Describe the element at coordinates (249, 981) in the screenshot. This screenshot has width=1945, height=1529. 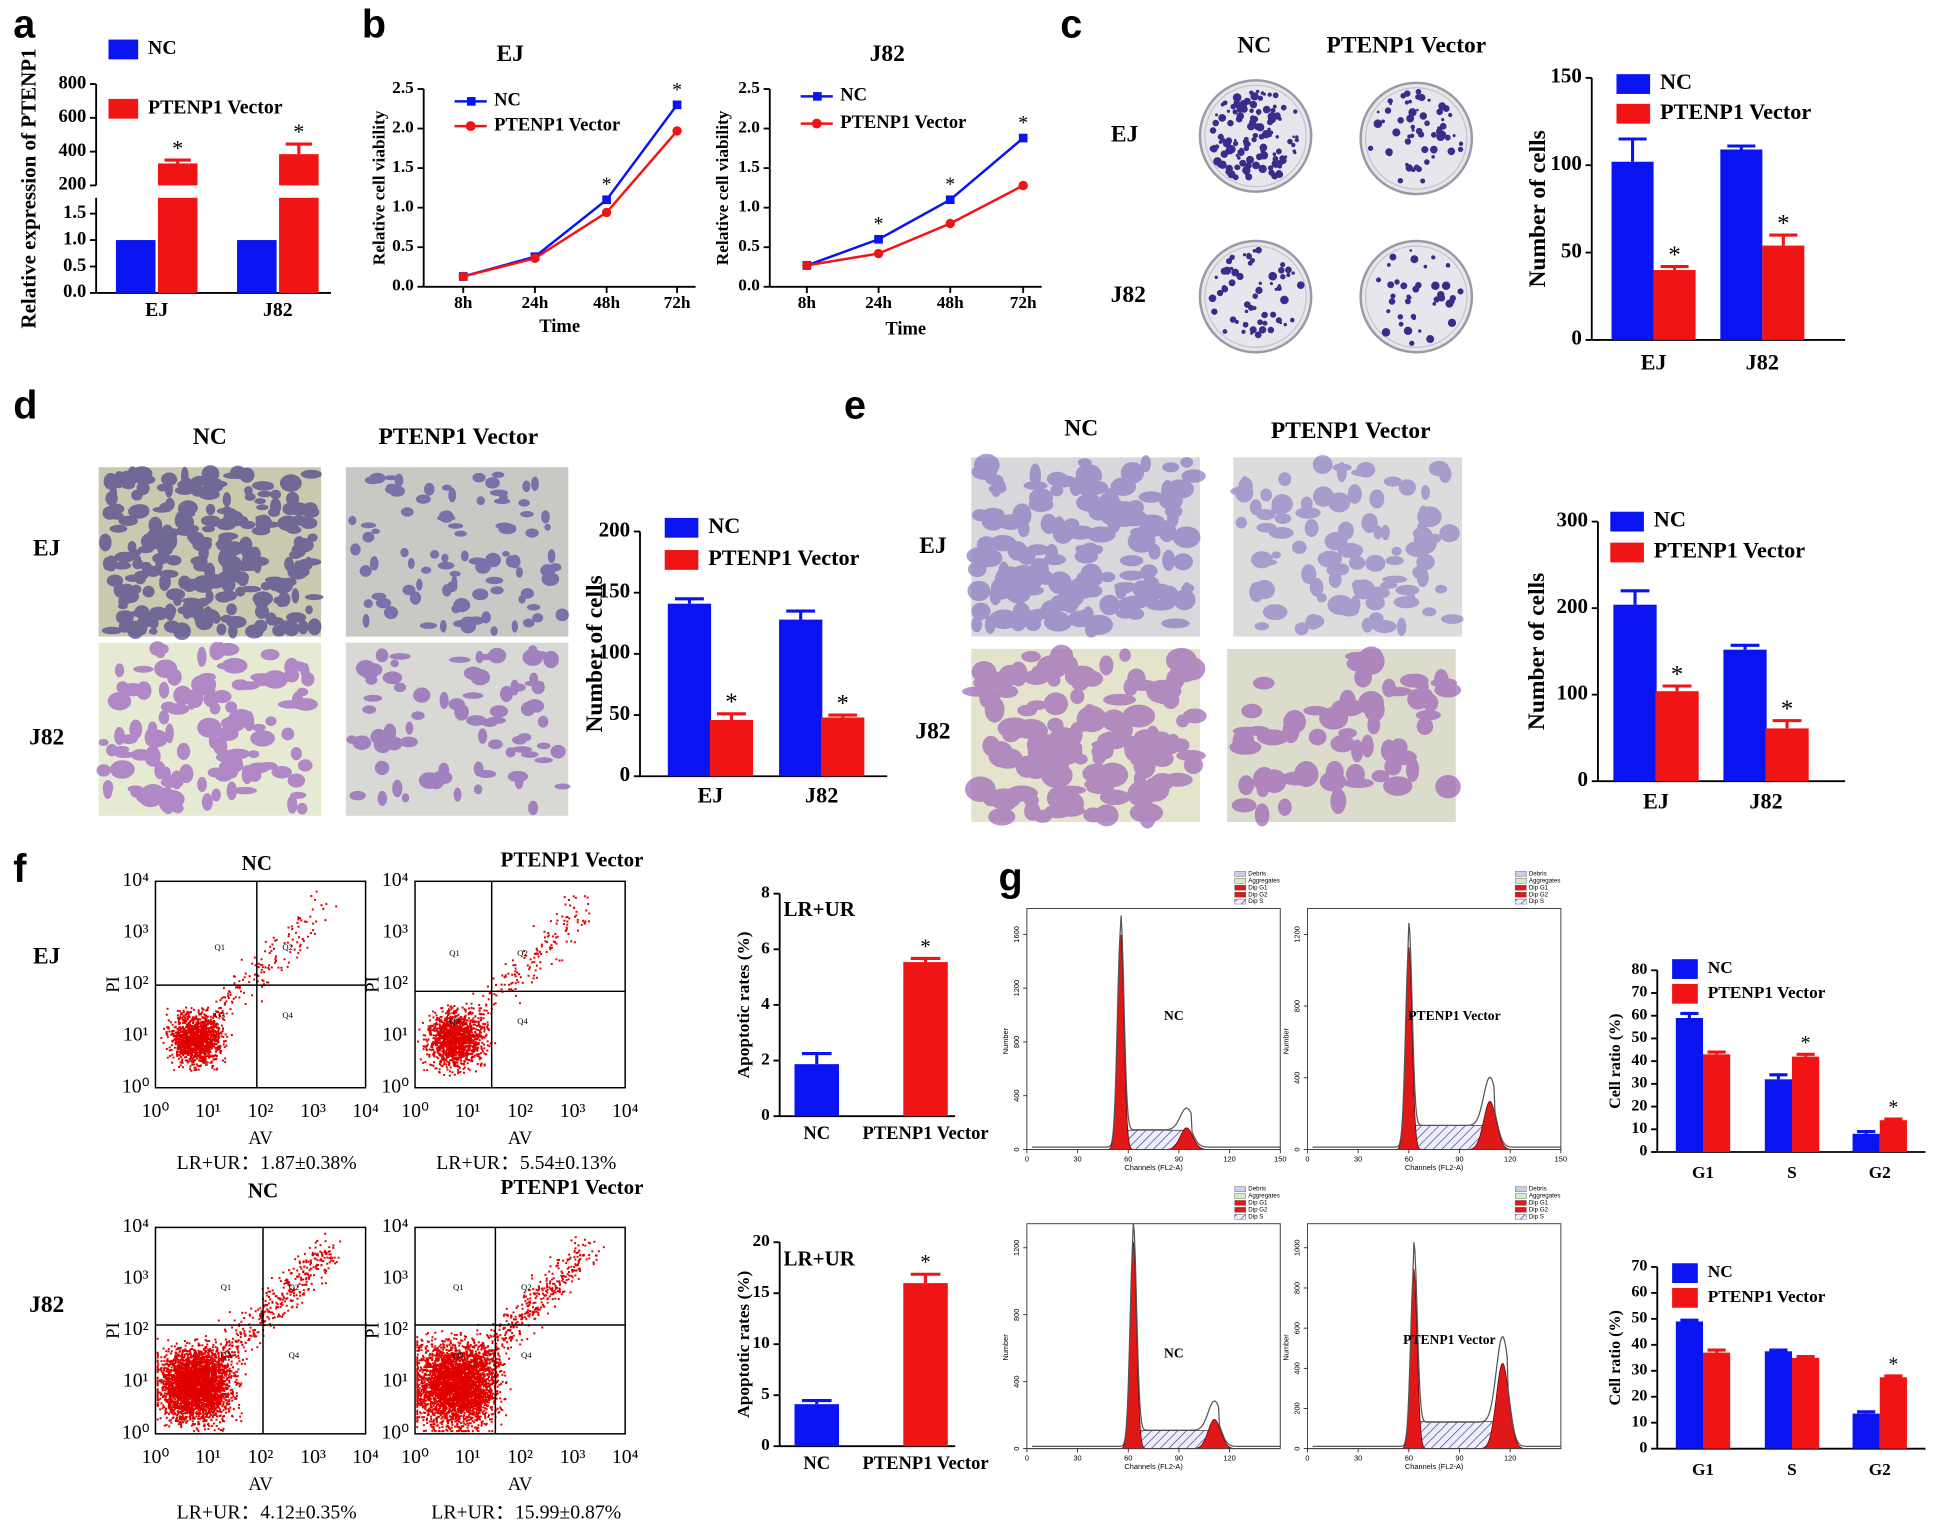
I see `flow-events` at that location.